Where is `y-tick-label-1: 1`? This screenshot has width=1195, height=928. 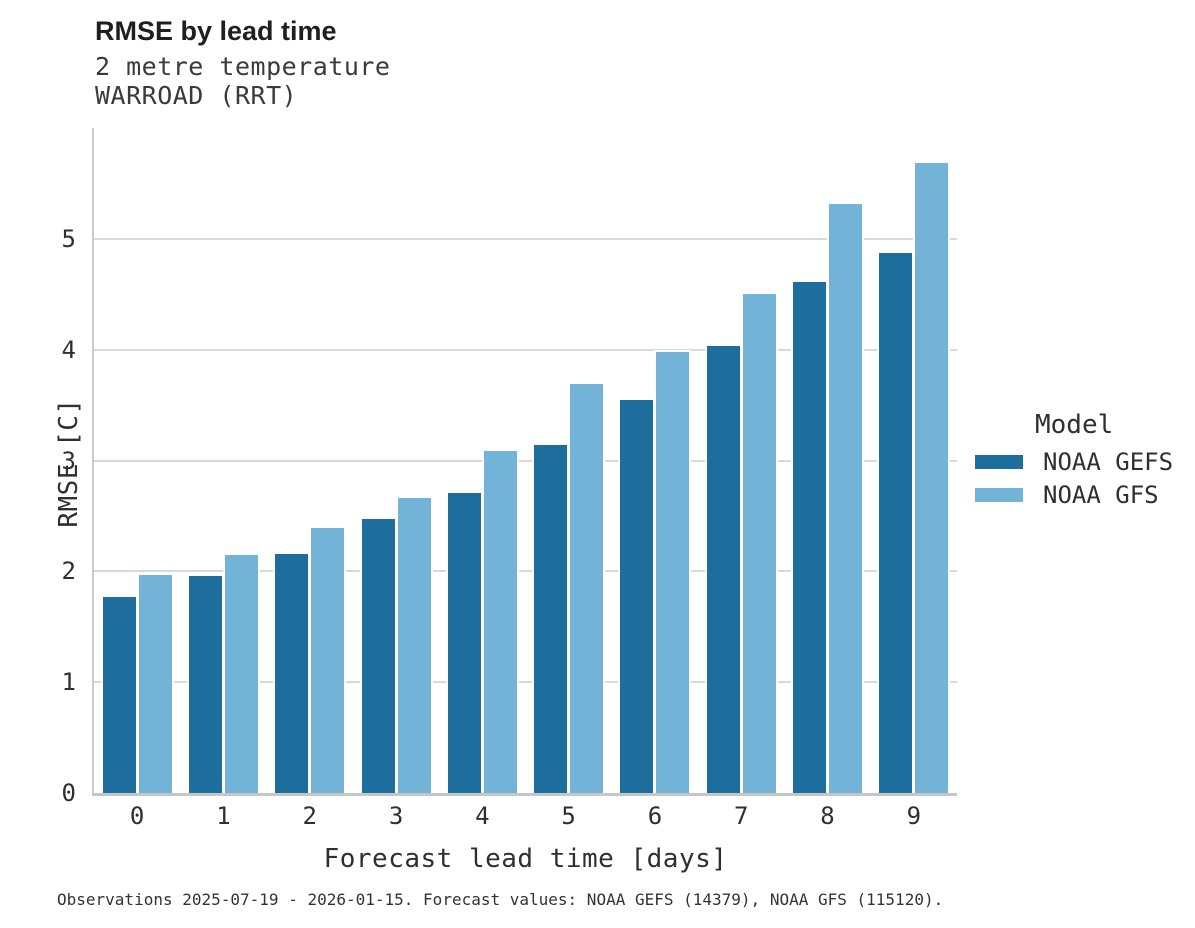 y-tick-label-1: 1 is located at coordinates (68, 682).